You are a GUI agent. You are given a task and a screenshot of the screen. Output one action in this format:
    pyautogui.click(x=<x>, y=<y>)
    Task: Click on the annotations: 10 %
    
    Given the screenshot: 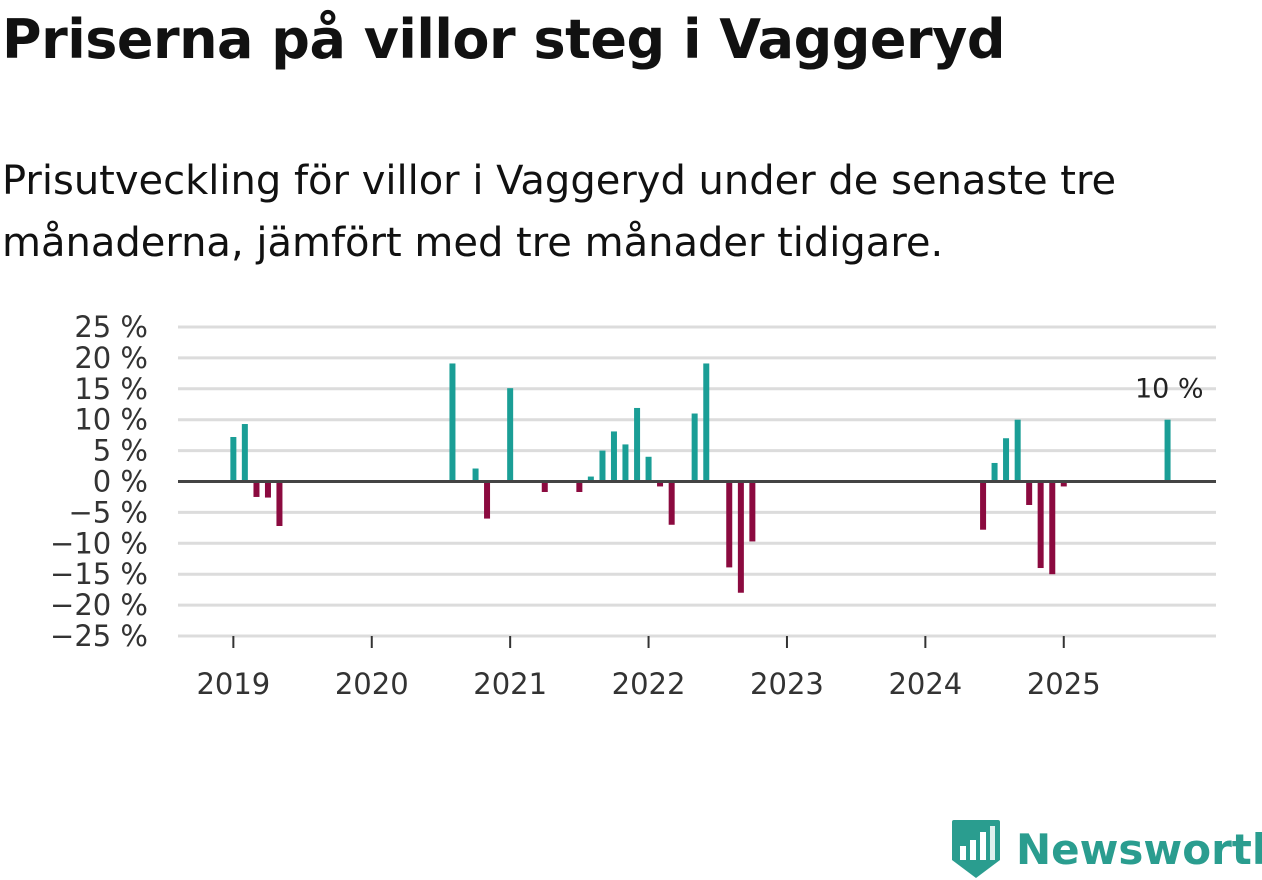 What is the action you would take?
    pyautogui.click(x=1169, y=389)
    